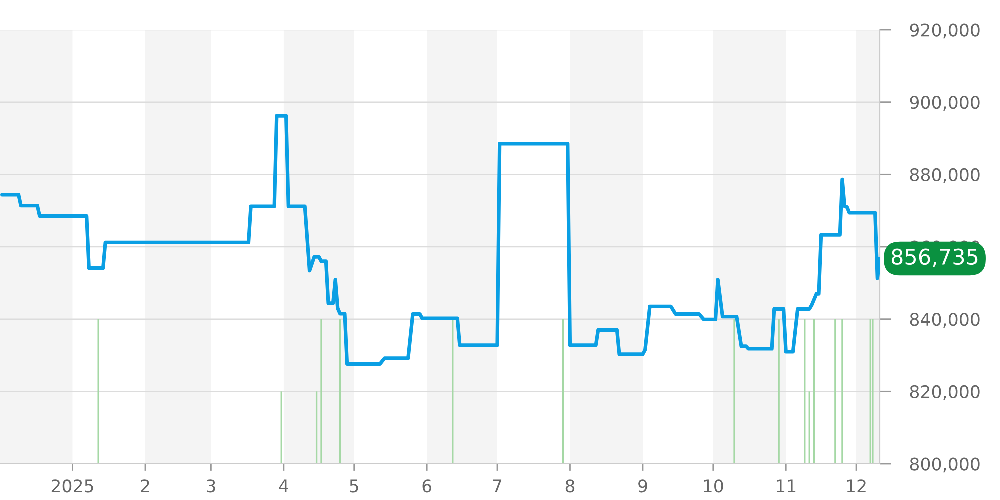 The width and height of the screenshot is (1000, 500). What do you see at coordinates (283, 486) in the screenshot?
I see `x-tick-label: 4` at bounding box center [283, 486].